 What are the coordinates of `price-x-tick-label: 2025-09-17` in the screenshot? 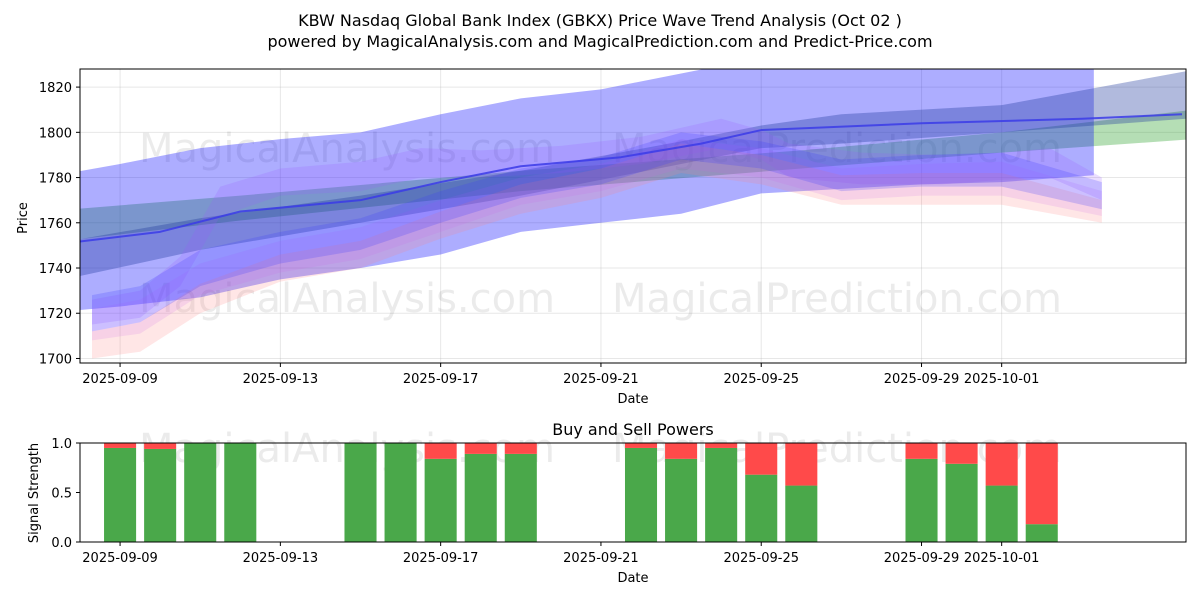 It's located at (441, 379).